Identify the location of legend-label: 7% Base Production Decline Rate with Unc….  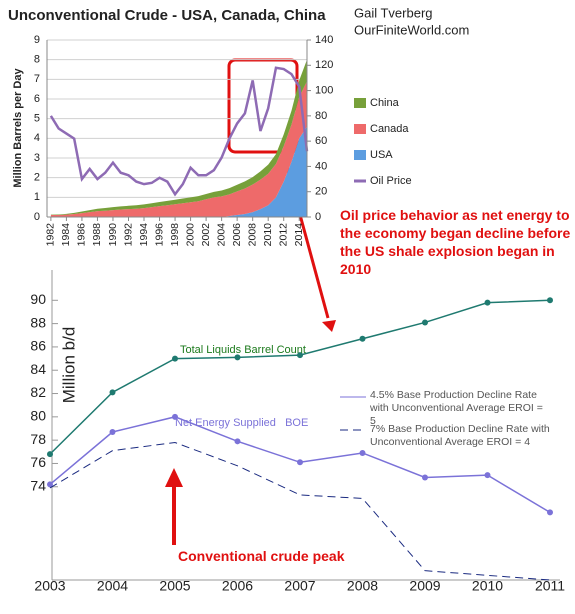
(460, 435).